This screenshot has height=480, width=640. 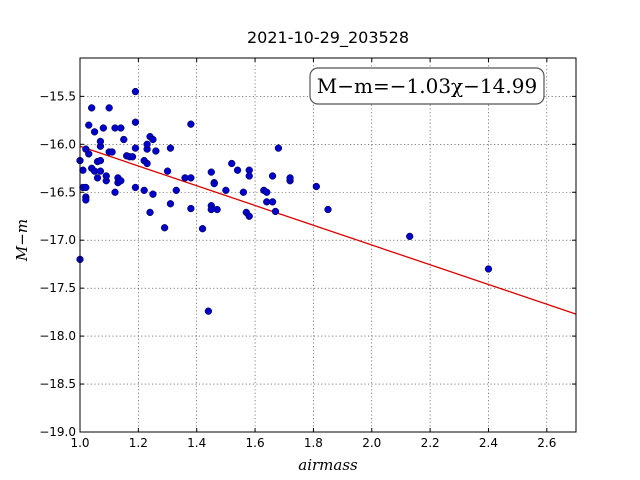 I want to click on x-tick-label: 1.6, so click(x=255, y=443).